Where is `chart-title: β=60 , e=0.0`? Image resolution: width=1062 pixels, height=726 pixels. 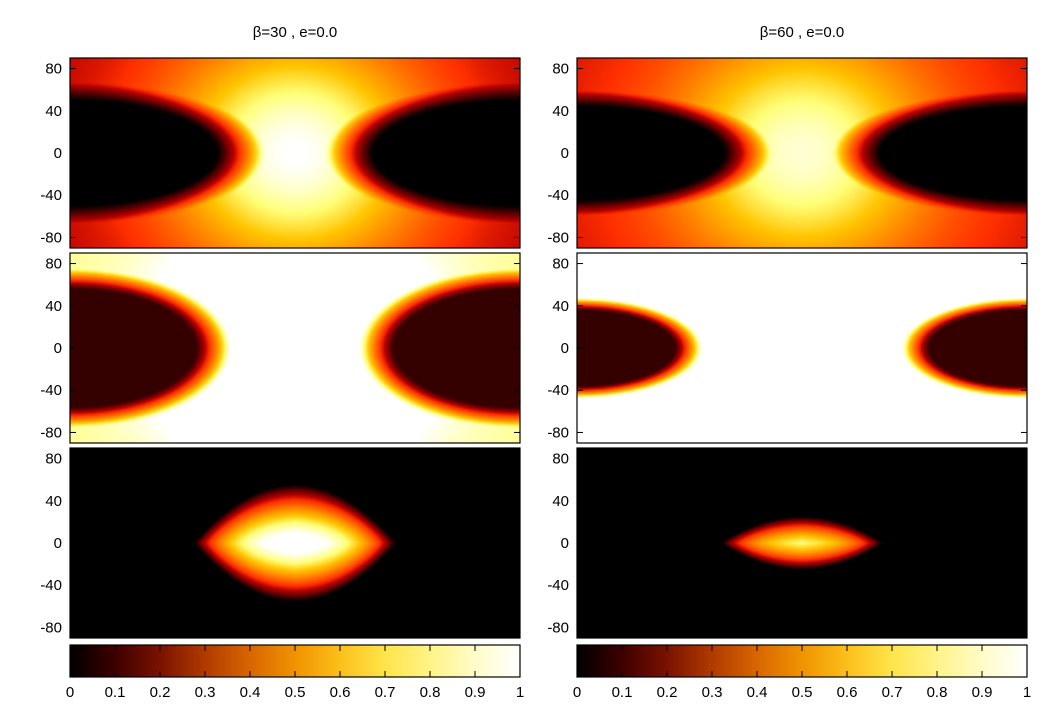
chart-title: β=60 , e=0.0 is located at coordinates (802, 32).